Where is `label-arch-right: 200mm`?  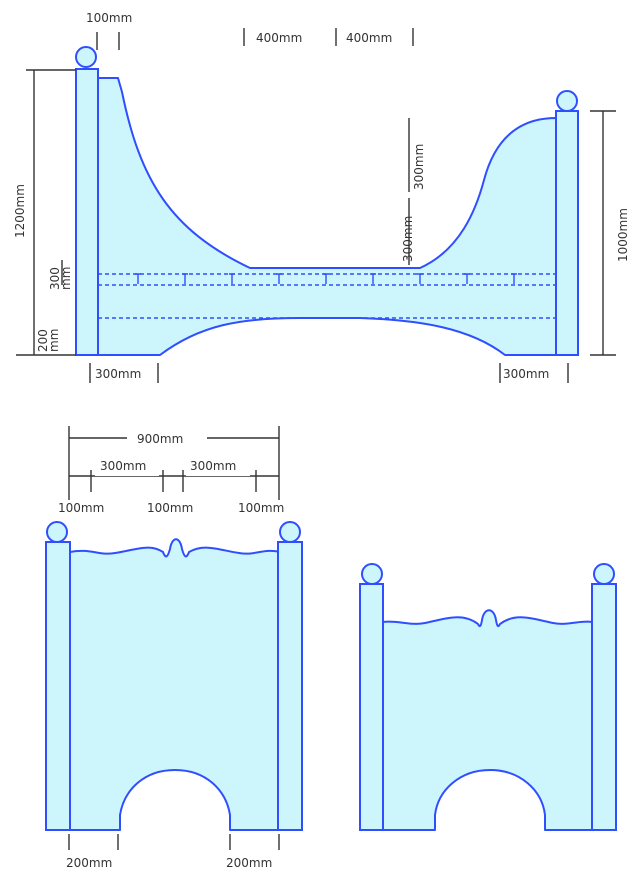
label-arch-right: 200mm is located at coordinates (249, 863).